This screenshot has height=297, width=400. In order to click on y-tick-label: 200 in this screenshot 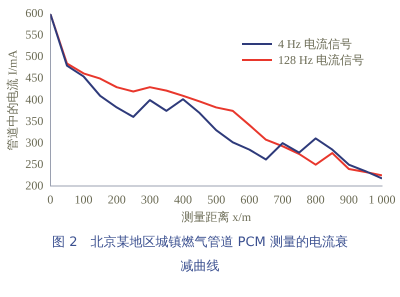, I will do `click(34, 185)`.